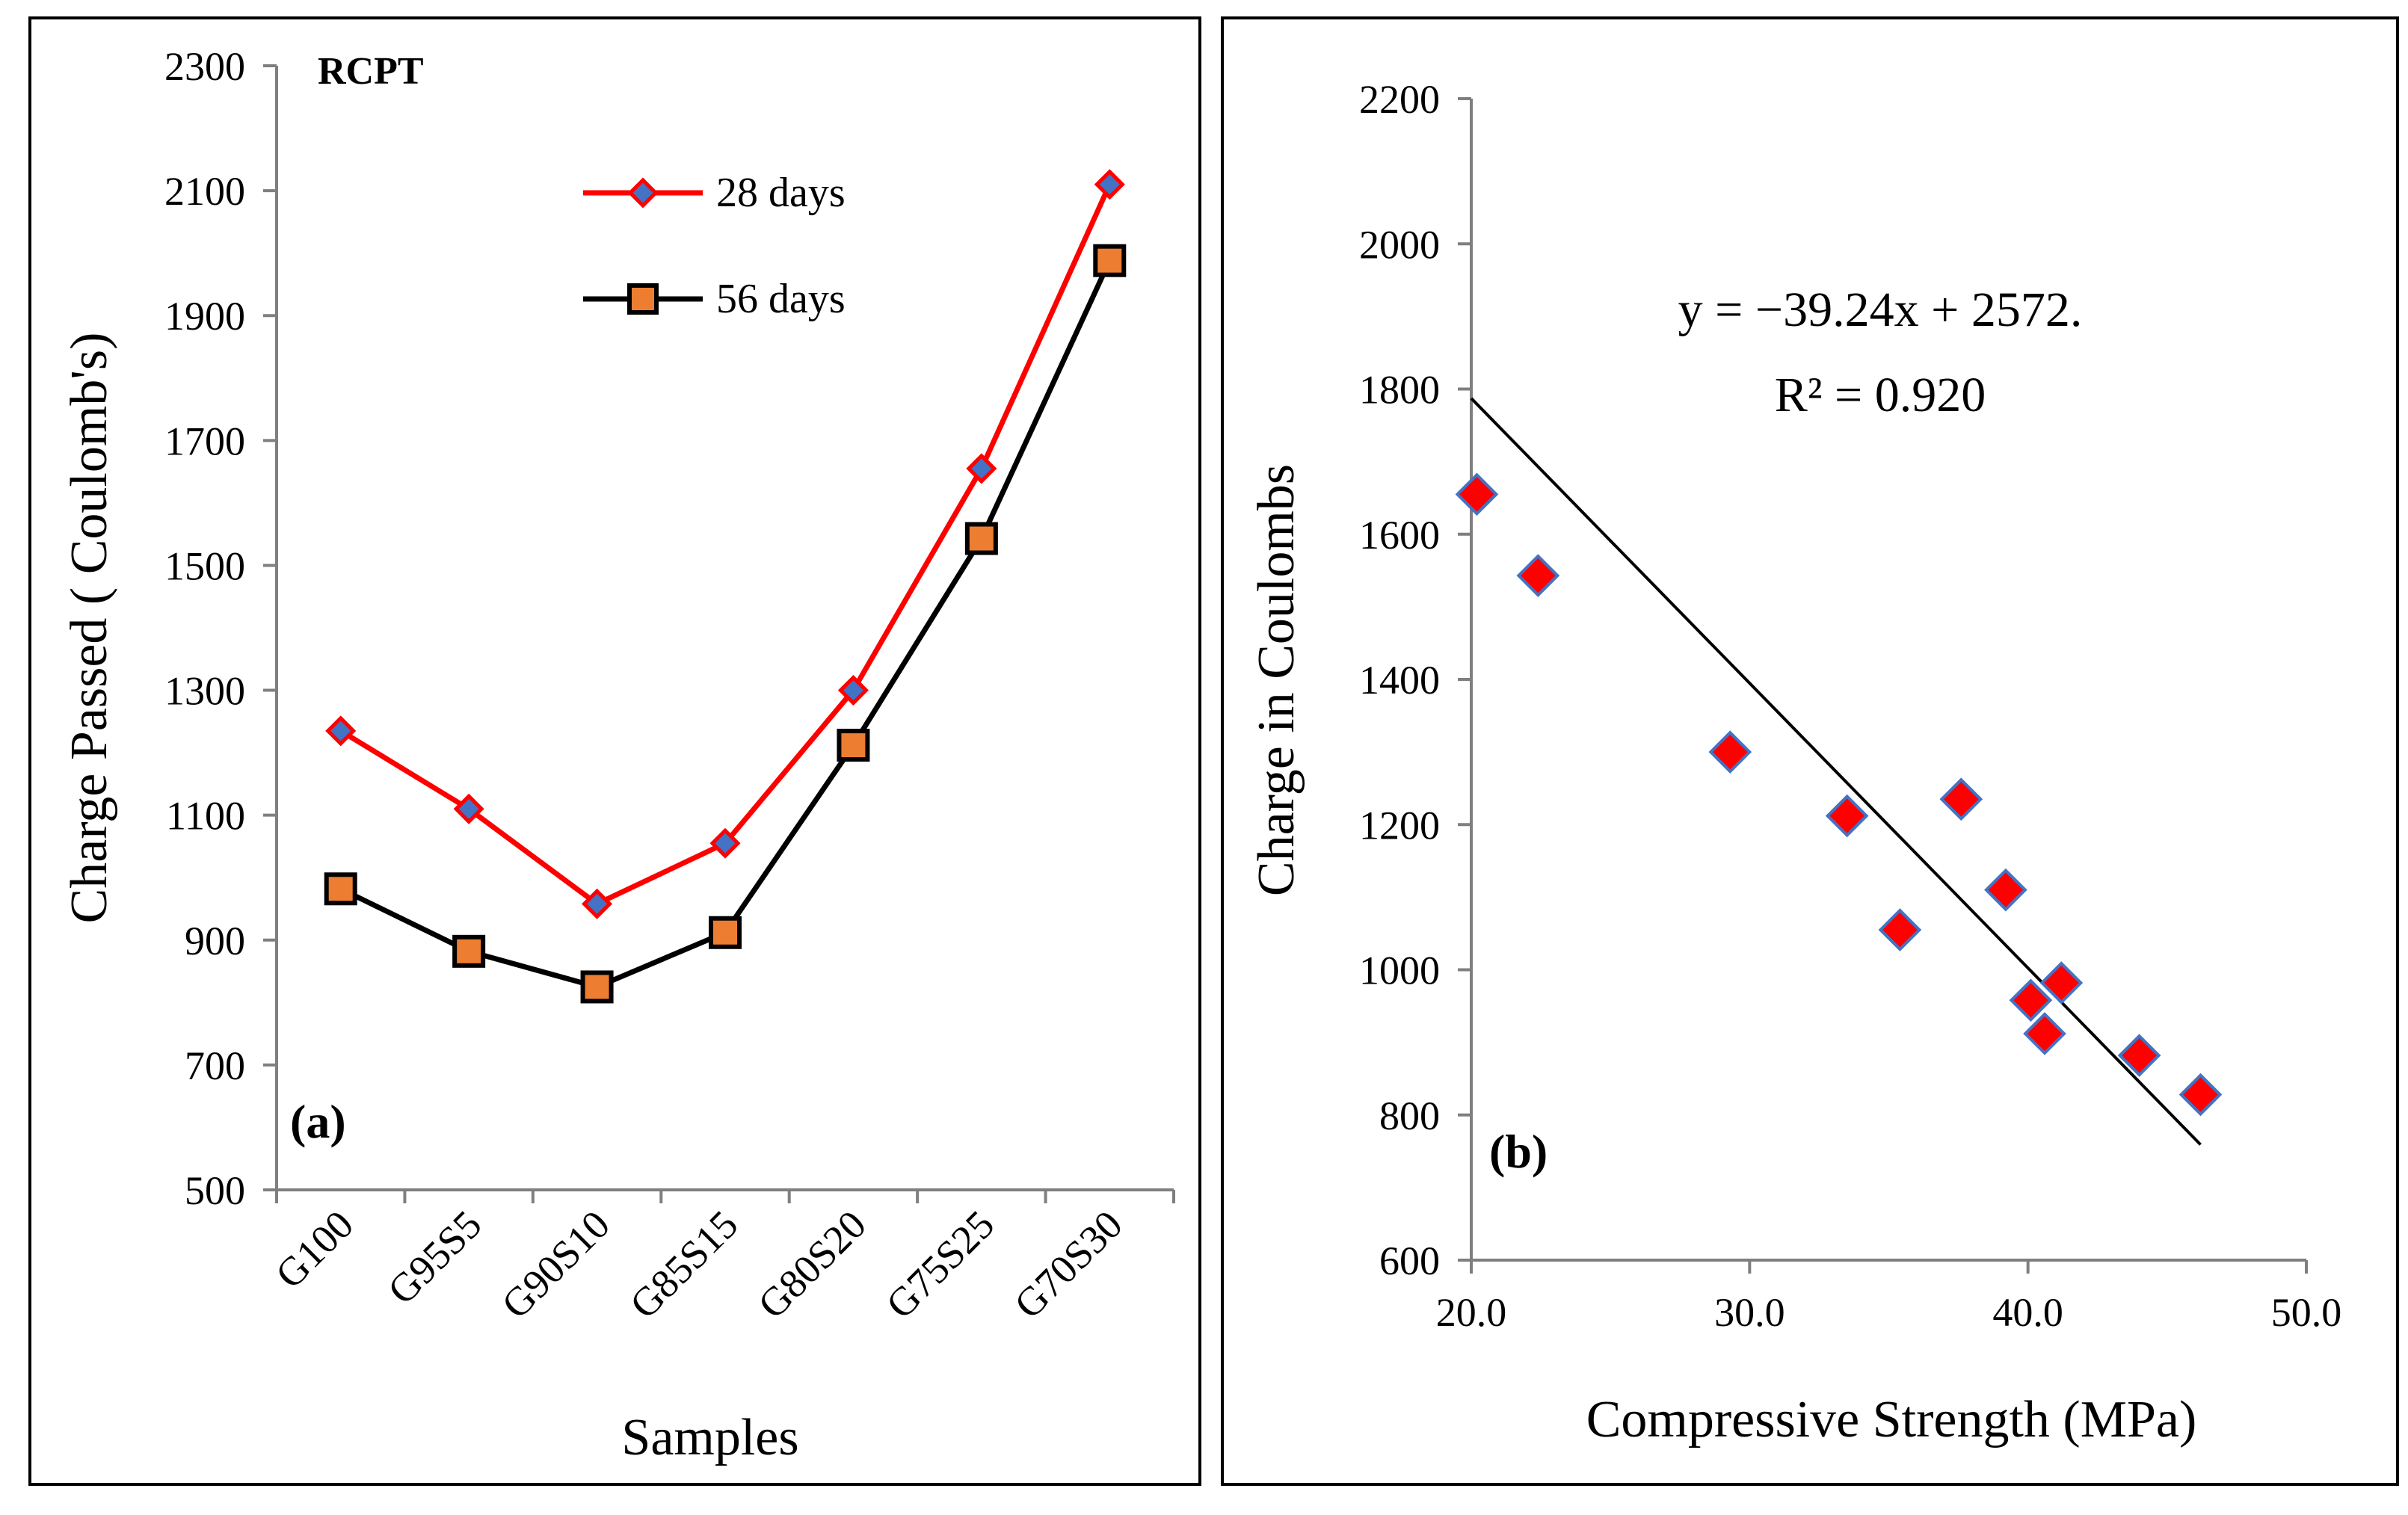  I want to click on b-x-tick-label: 30.0, so click(1749, 1312).